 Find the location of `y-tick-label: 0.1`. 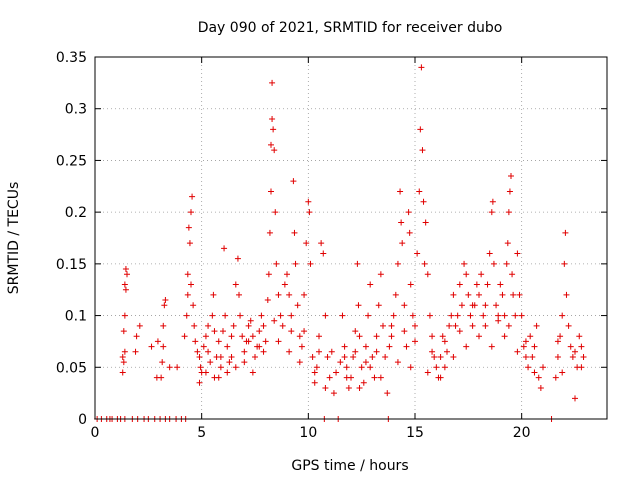

y-tick-label: 0.1 is located at coordinates (76, 317).